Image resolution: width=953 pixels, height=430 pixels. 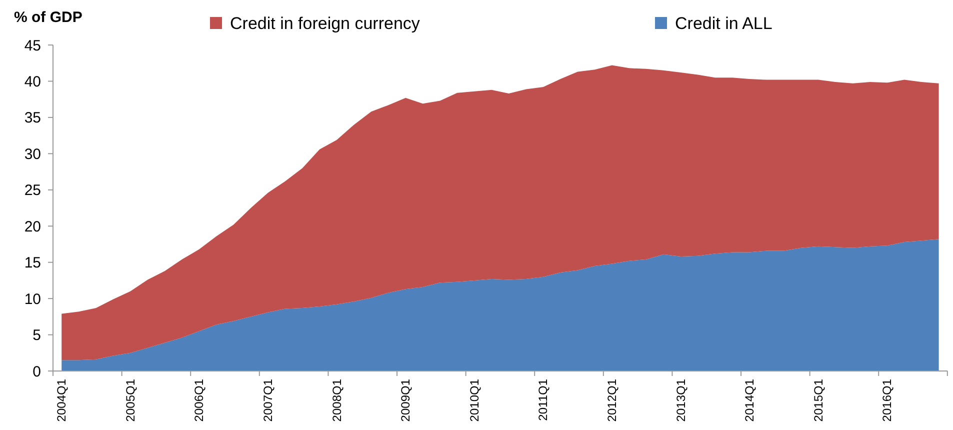 I want to click on y-tick-label: 25, so click(x=32, y=191).